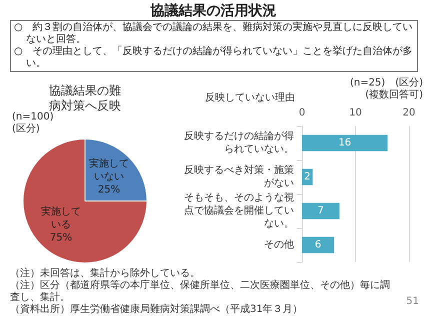 The height and width of the screenshot is (320, 427). I want to click on x-tick-label: 0, so click(302, 113).